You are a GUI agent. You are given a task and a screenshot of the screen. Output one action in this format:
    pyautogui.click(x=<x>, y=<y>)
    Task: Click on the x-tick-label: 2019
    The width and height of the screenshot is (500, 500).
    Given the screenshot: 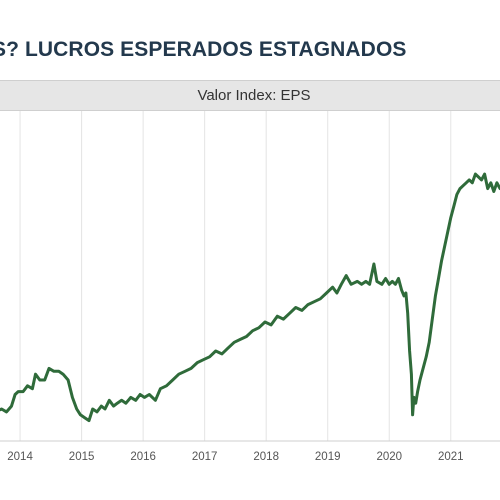 What is the action you would take?
    pyautogui.click(x=328, y=457)
    